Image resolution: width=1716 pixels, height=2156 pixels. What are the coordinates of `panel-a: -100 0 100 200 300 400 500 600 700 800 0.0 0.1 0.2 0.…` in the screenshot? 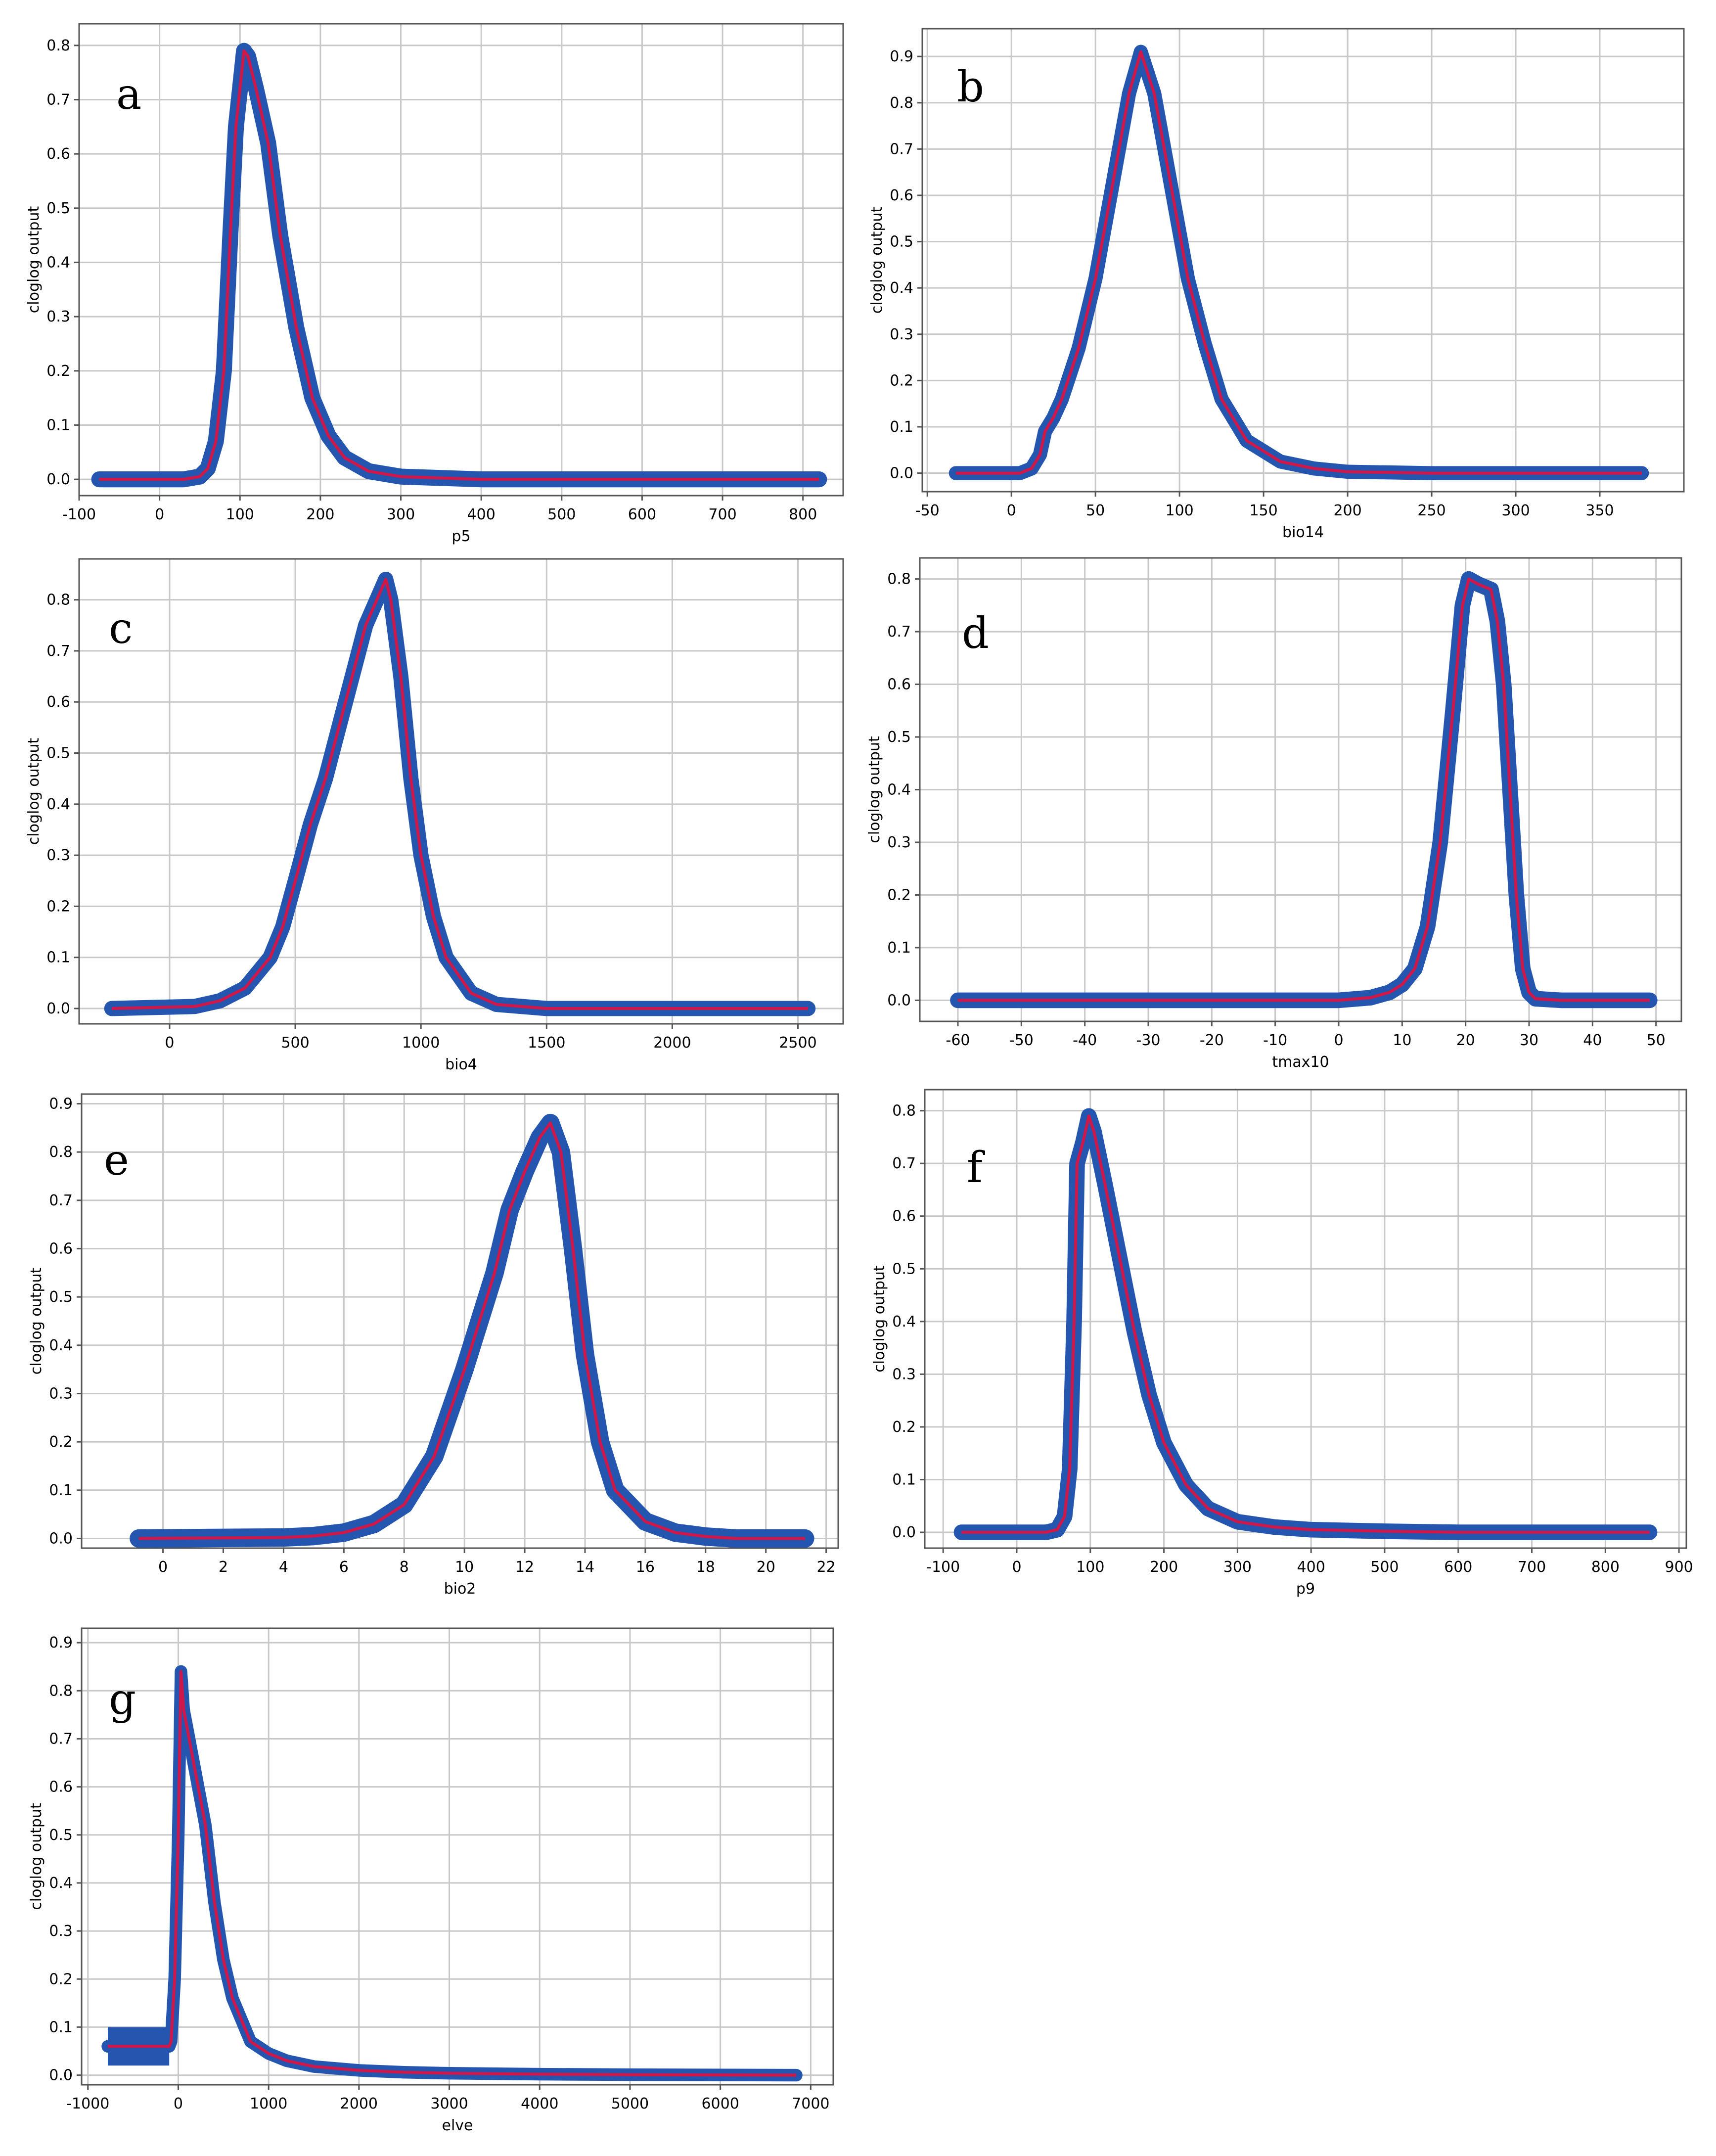 It's located at (435, 284).